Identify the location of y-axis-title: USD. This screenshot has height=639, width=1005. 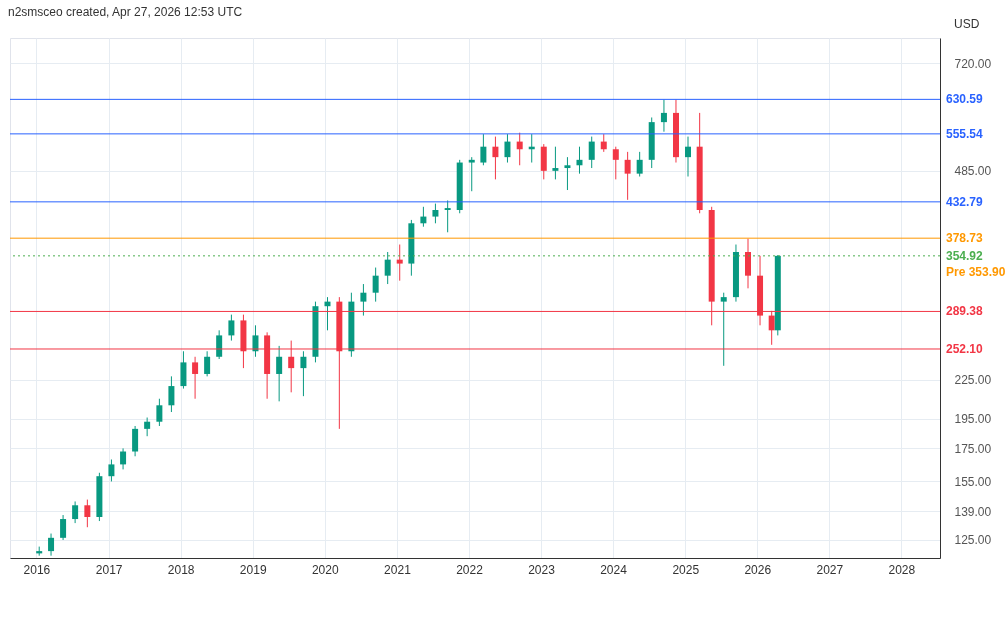
(967, 24).